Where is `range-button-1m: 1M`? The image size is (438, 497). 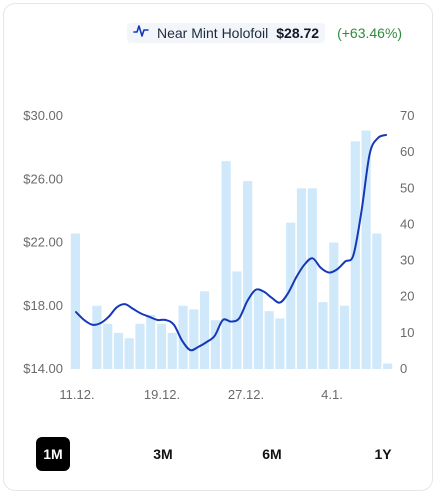 range-button-1m: 1M is located at coordinates (53, 454).